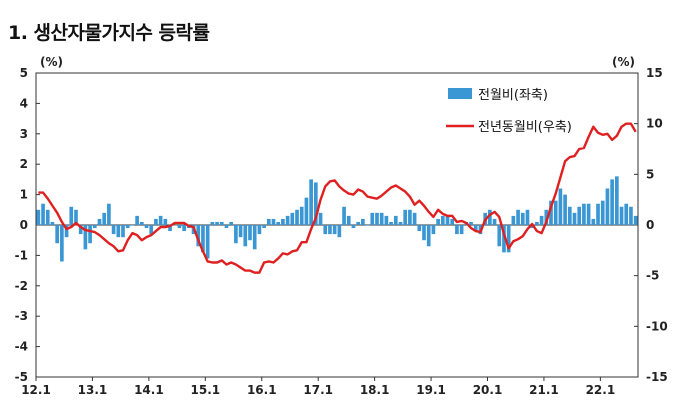 Image resolution: width=680 pixels, height=410 pixels. Describe the element at coordinates (654, 124) in the screenshot. I see `right-tick-label: 10` at that location.